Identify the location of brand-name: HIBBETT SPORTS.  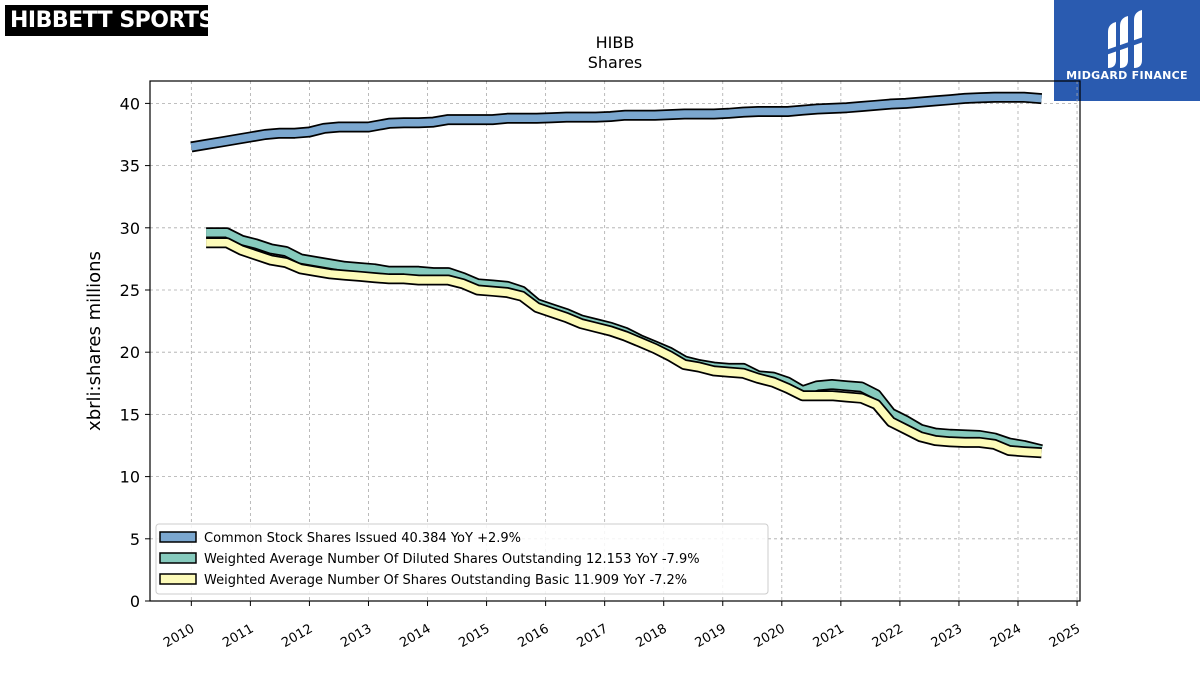
(112, 20).